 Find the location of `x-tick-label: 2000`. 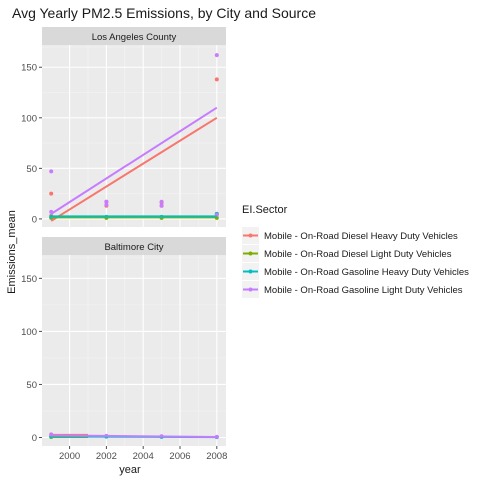

x-tick-label: 2000 is located at coordinates (69, 456).